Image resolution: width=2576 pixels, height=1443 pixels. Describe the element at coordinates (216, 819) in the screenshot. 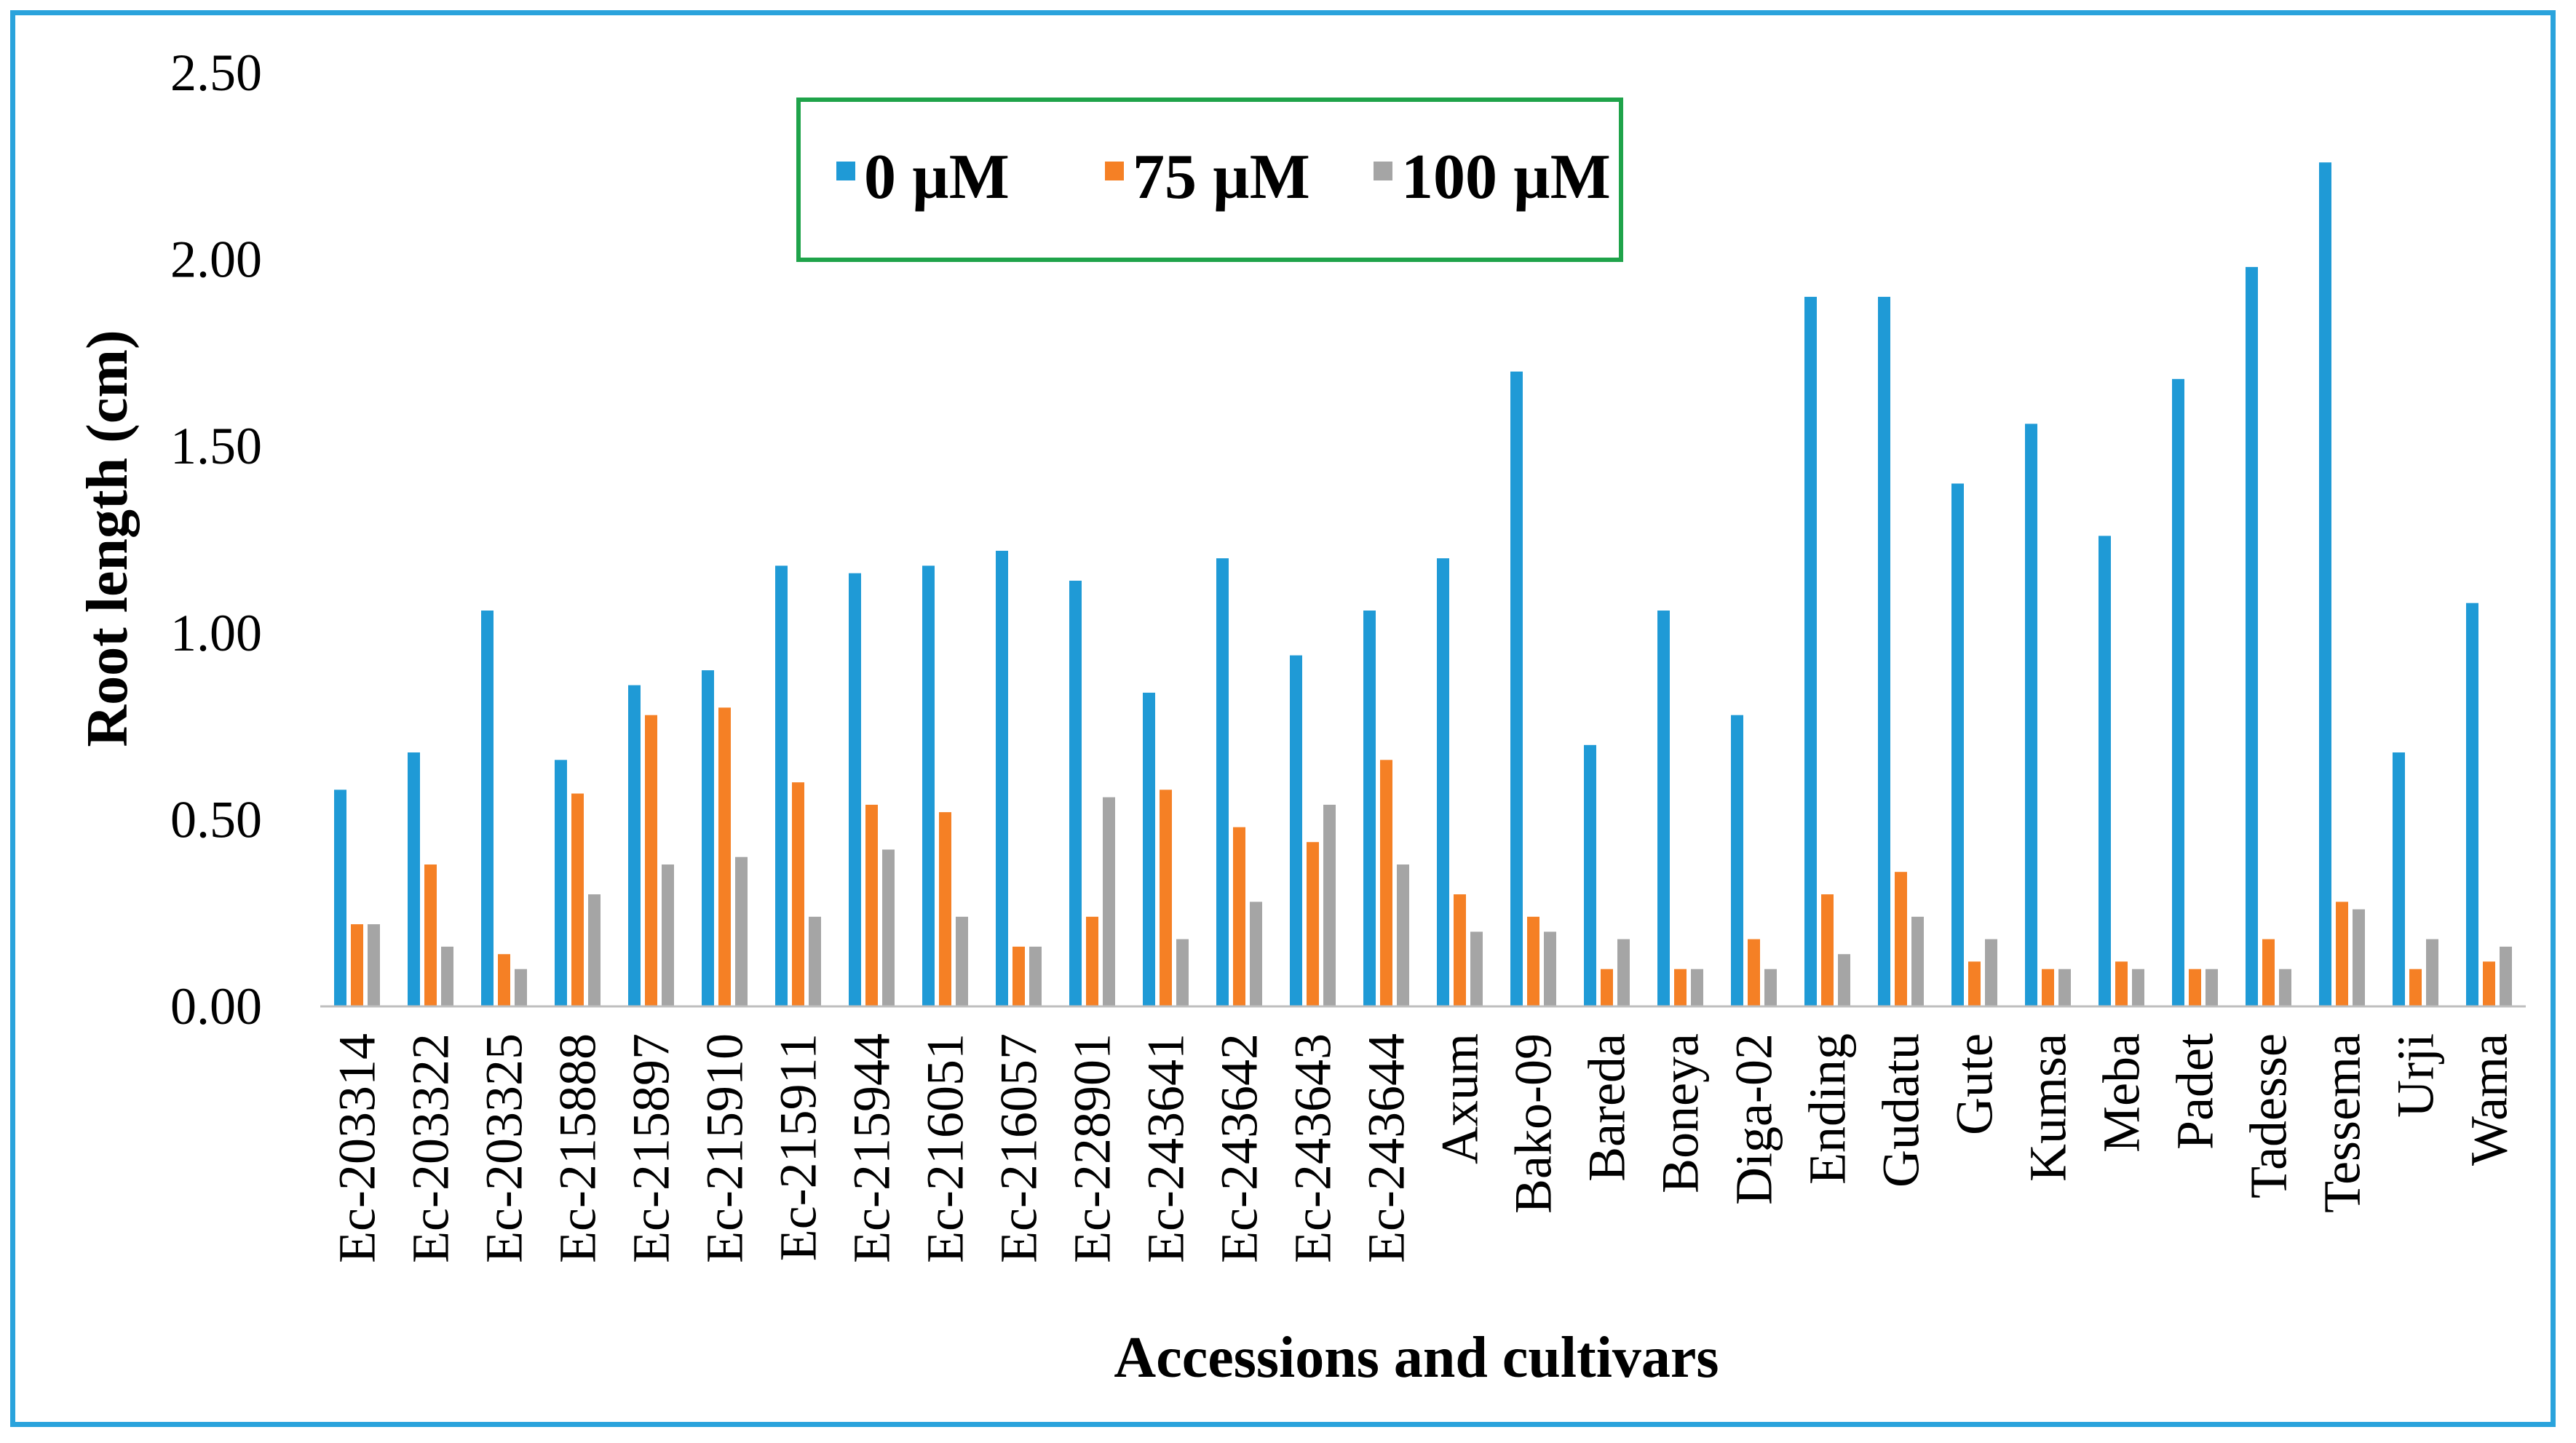

I see `y-tick-label: 0.50` at that location.